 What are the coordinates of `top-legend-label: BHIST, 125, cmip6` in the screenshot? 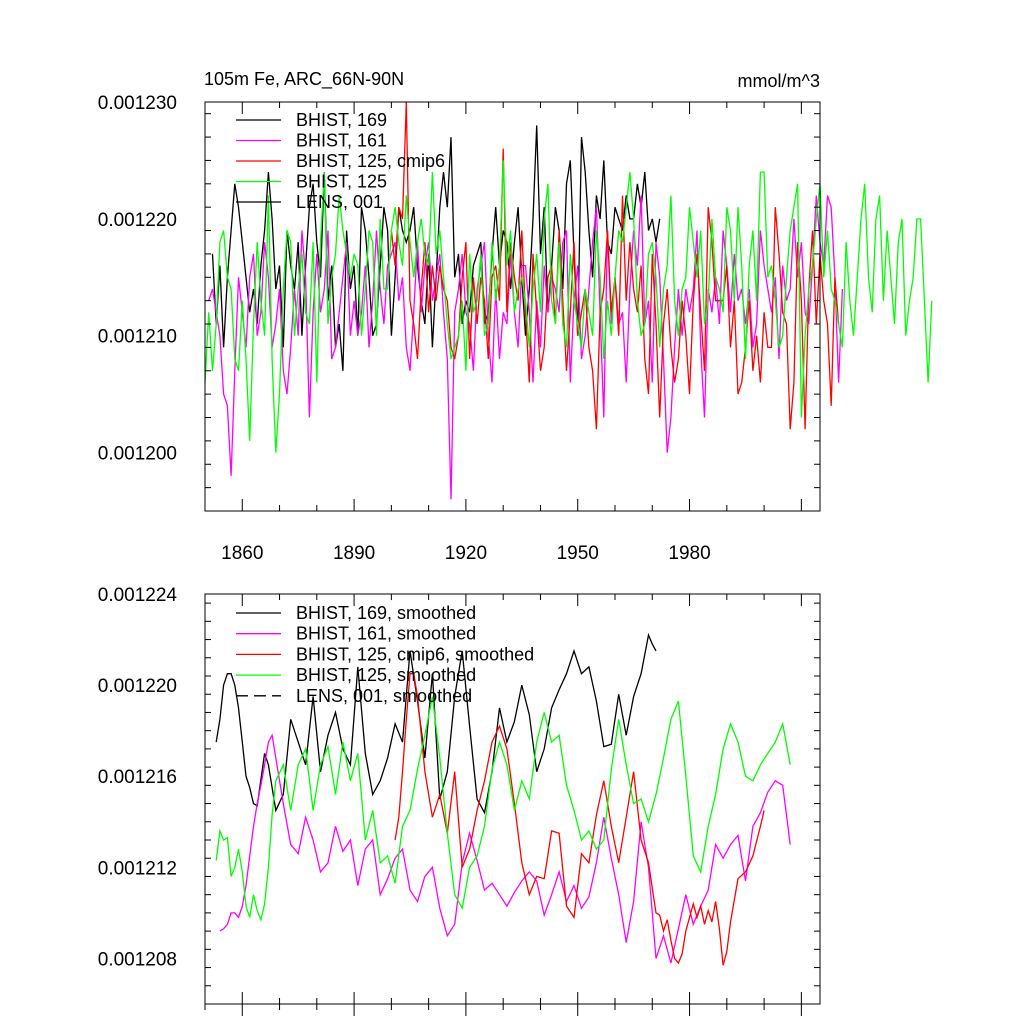 It's located at (370, 161).